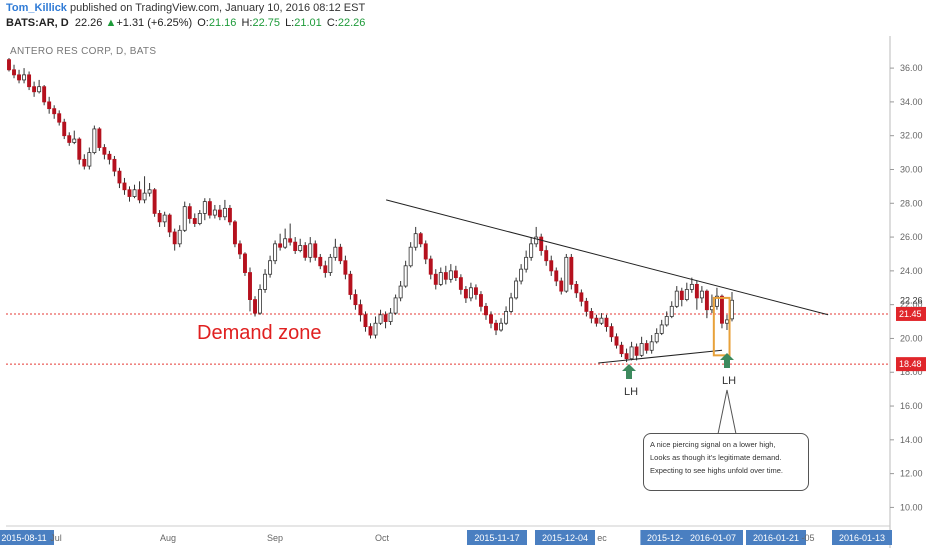 The width and height of the screenshot is (932, 550). Describe the element at coordinates (721, 326) in the screenshot. I see `highlight-box` at that location.